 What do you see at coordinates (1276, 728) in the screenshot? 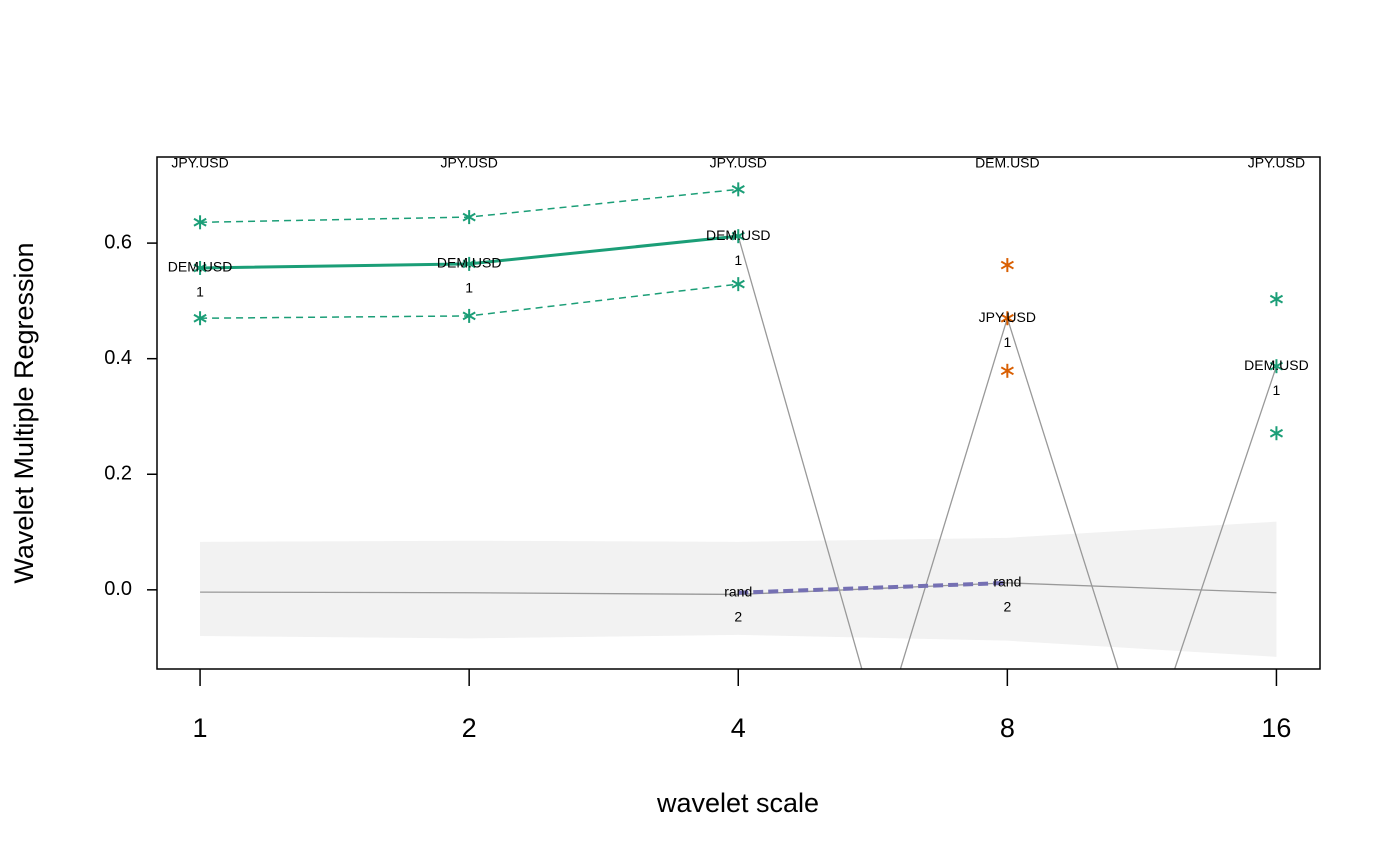
I see `x-tick-label: 16` at bounding box center [1276, 728].